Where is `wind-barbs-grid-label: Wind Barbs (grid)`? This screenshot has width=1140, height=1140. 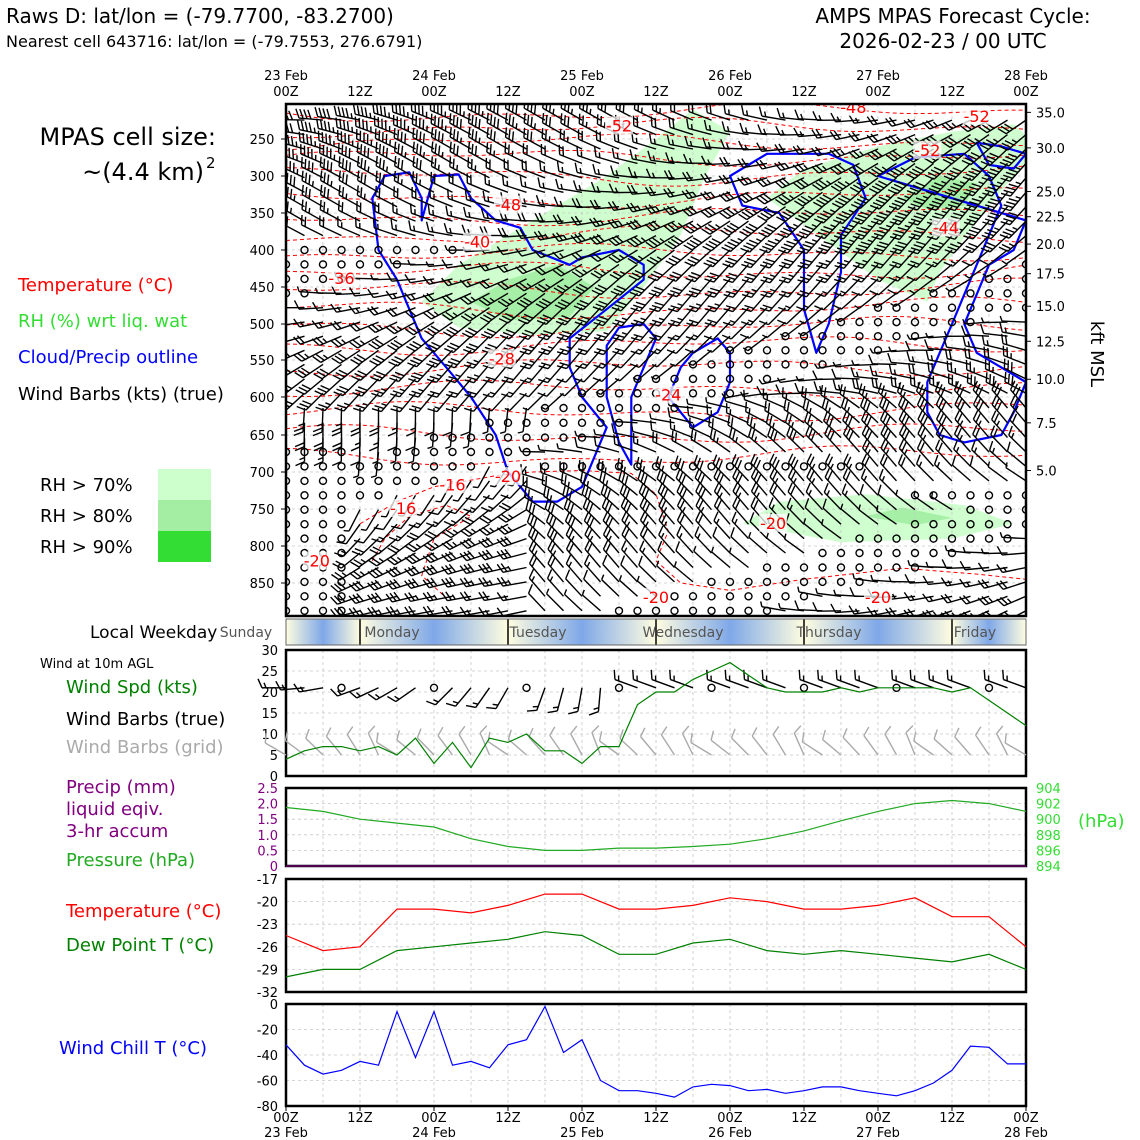 wind-barbs-grid-label: Wind Barbs (grid) is located at coordinates (145, 747).